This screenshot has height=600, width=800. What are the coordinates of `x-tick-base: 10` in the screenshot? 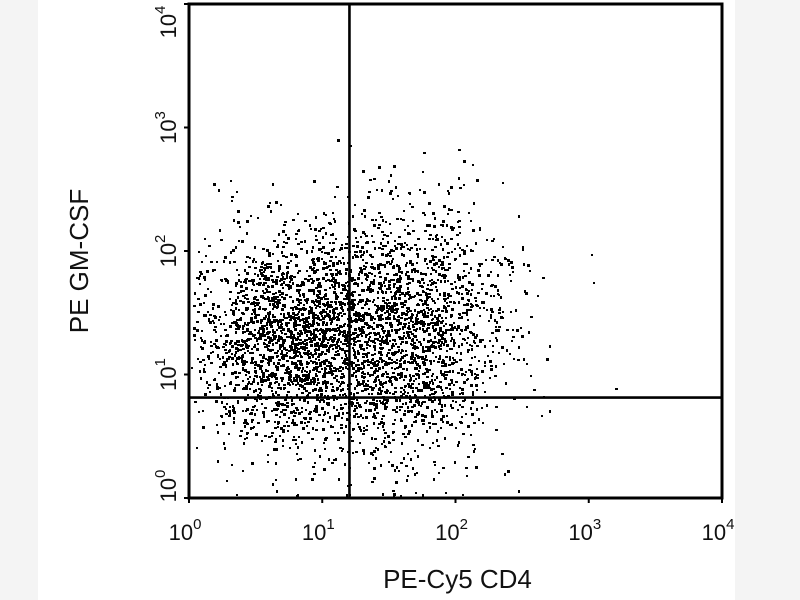 It's located at (314, 532).